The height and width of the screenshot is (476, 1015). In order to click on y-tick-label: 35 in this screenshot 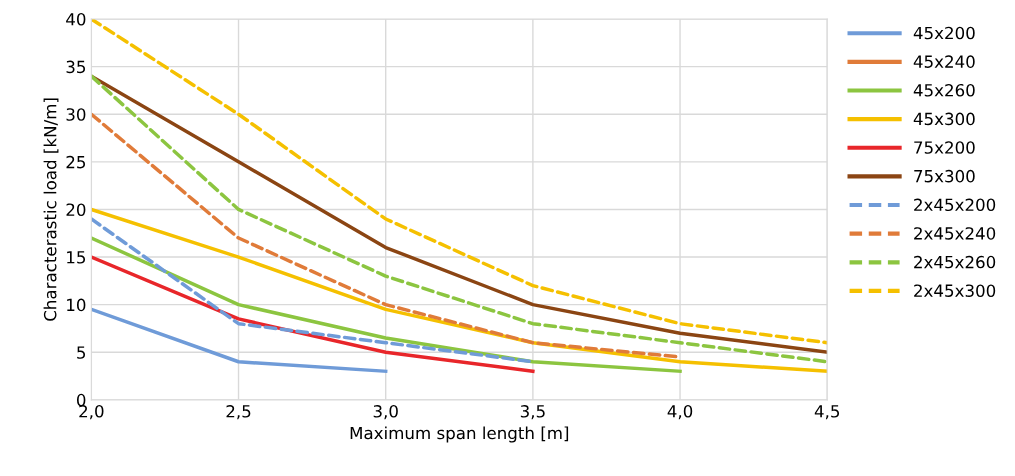, I will do `click(76, 67)`.